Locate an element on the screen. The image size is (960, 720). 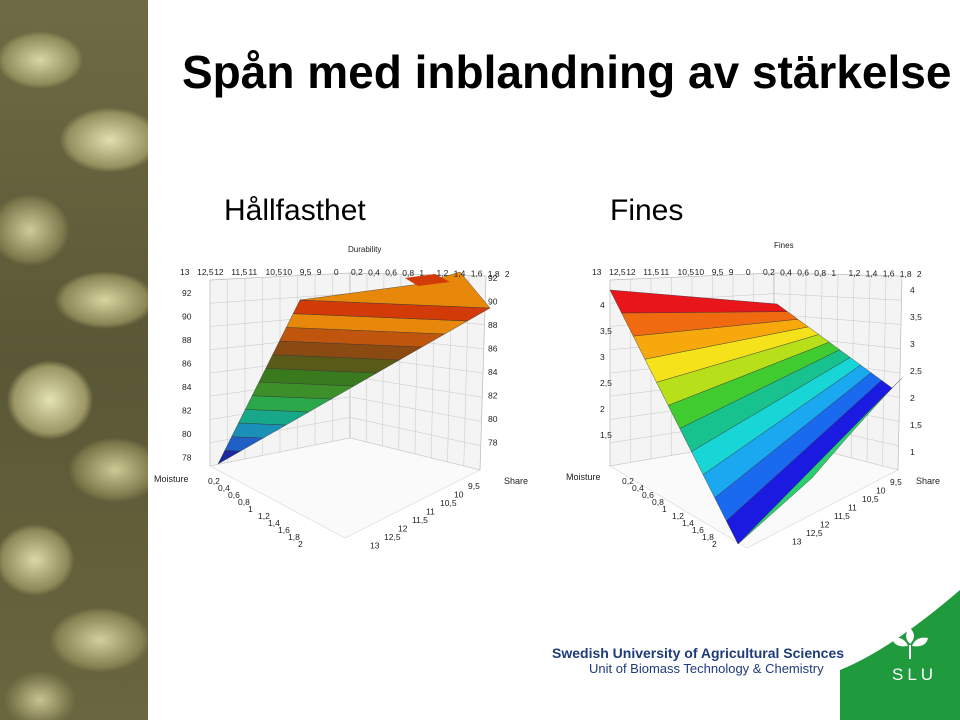
z-tick-label: 90 is located at coordinates (493, 302).